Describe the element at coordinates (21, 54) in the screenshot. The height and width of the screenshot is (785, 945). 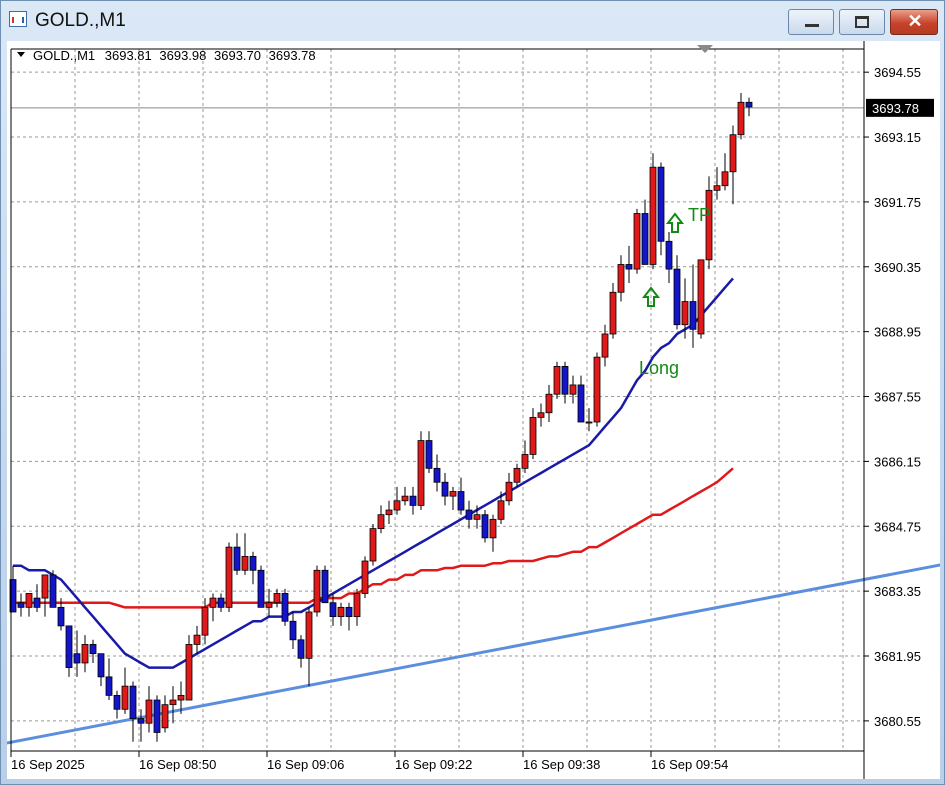
I see `chart-header-dropdown-icon` at that location.